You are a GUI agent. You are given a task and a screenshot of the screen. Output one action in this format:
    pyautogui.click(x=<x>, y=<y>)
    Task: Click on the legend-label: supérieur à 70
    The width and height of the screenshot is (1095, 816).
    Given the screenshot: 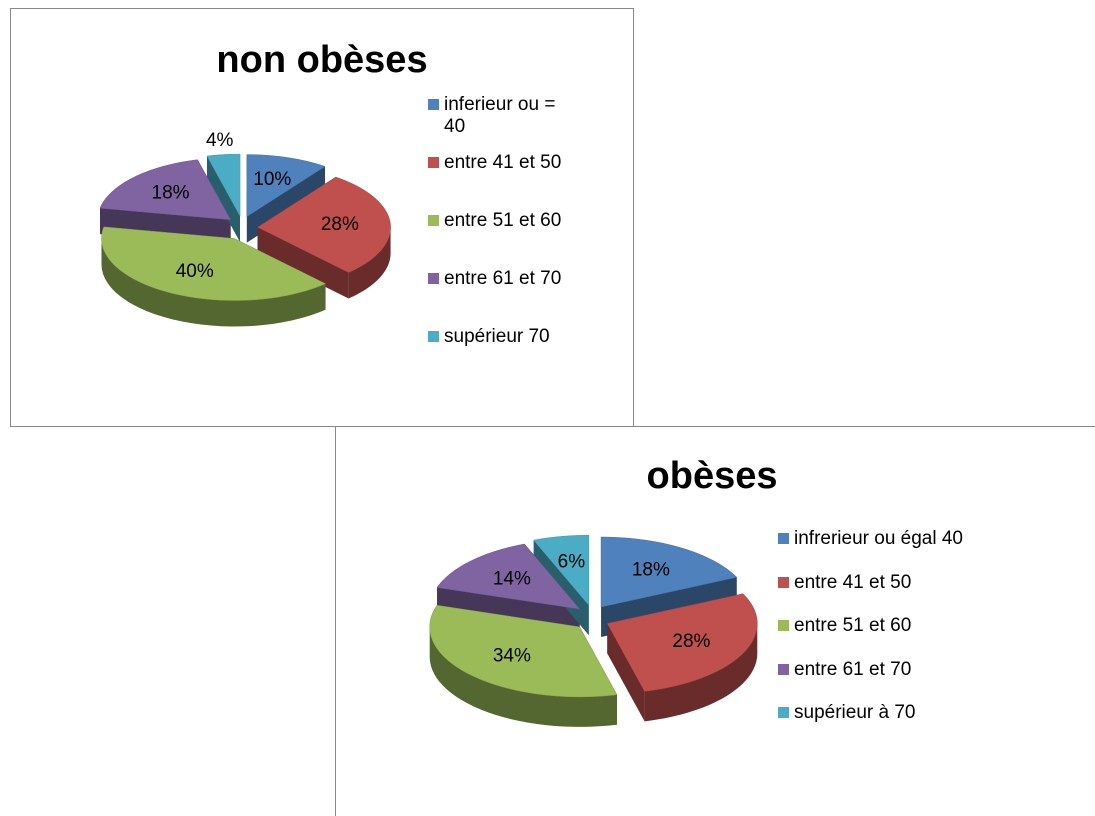 What is the action you would take?
    pyautogui.click(x=855, y=712)
    